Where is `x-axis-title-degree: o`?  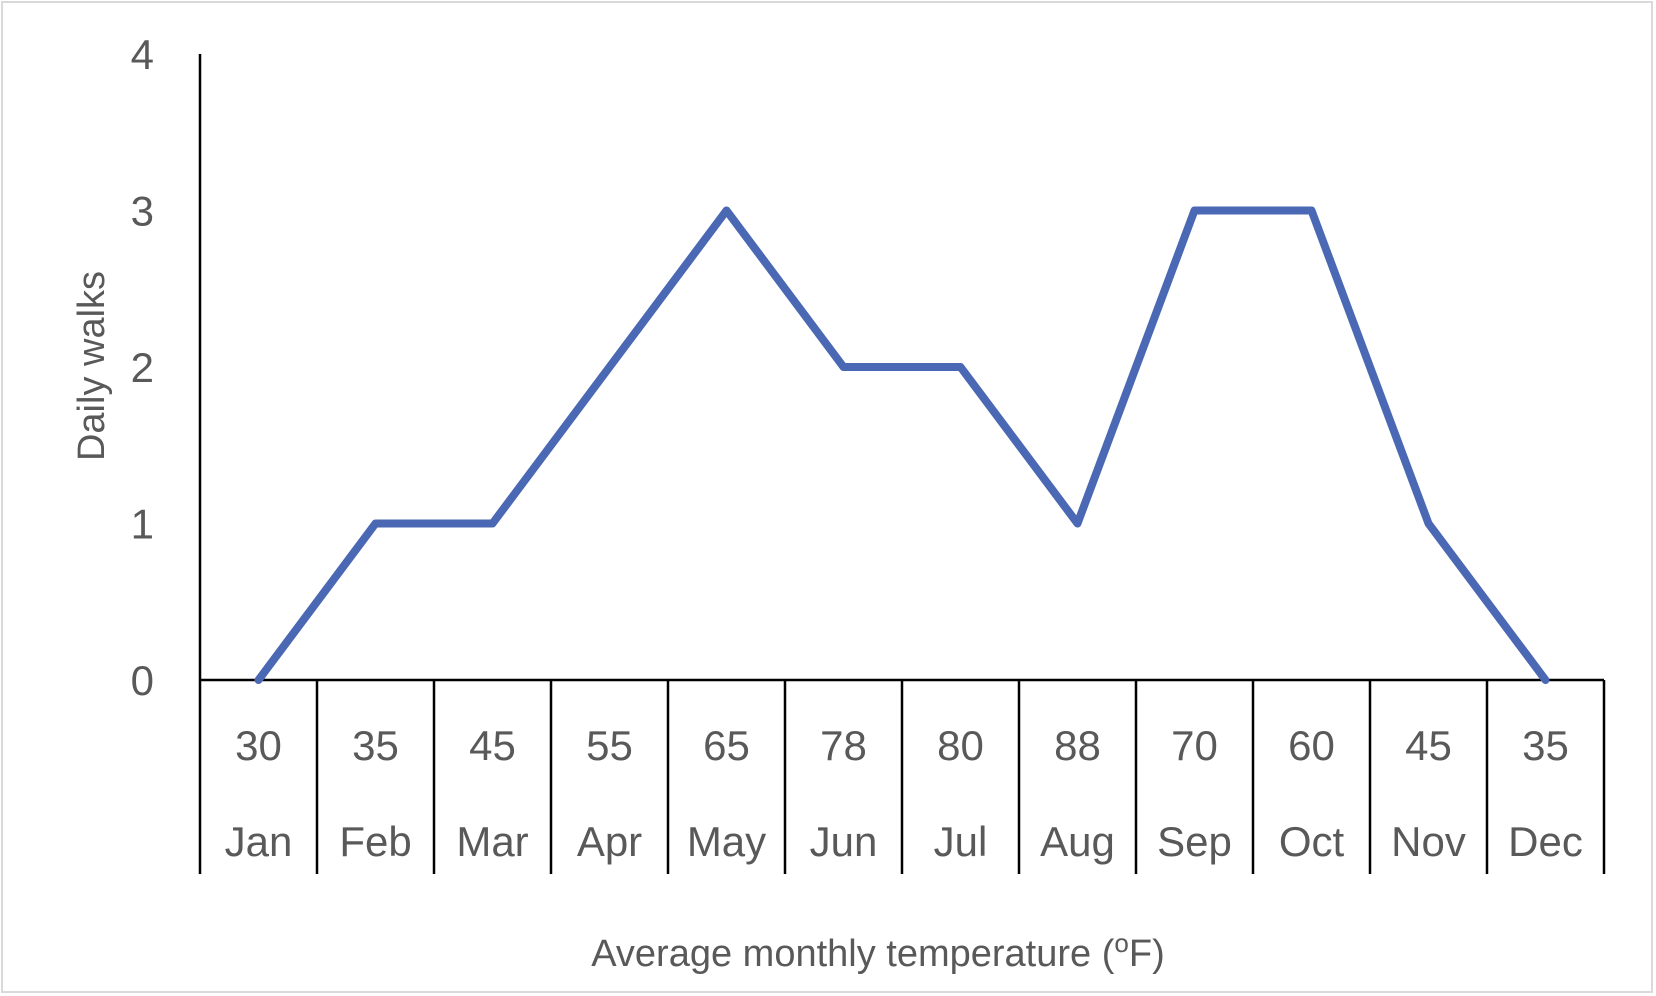
x-axis-title-degree: o is located at coordinates (1121, 943).